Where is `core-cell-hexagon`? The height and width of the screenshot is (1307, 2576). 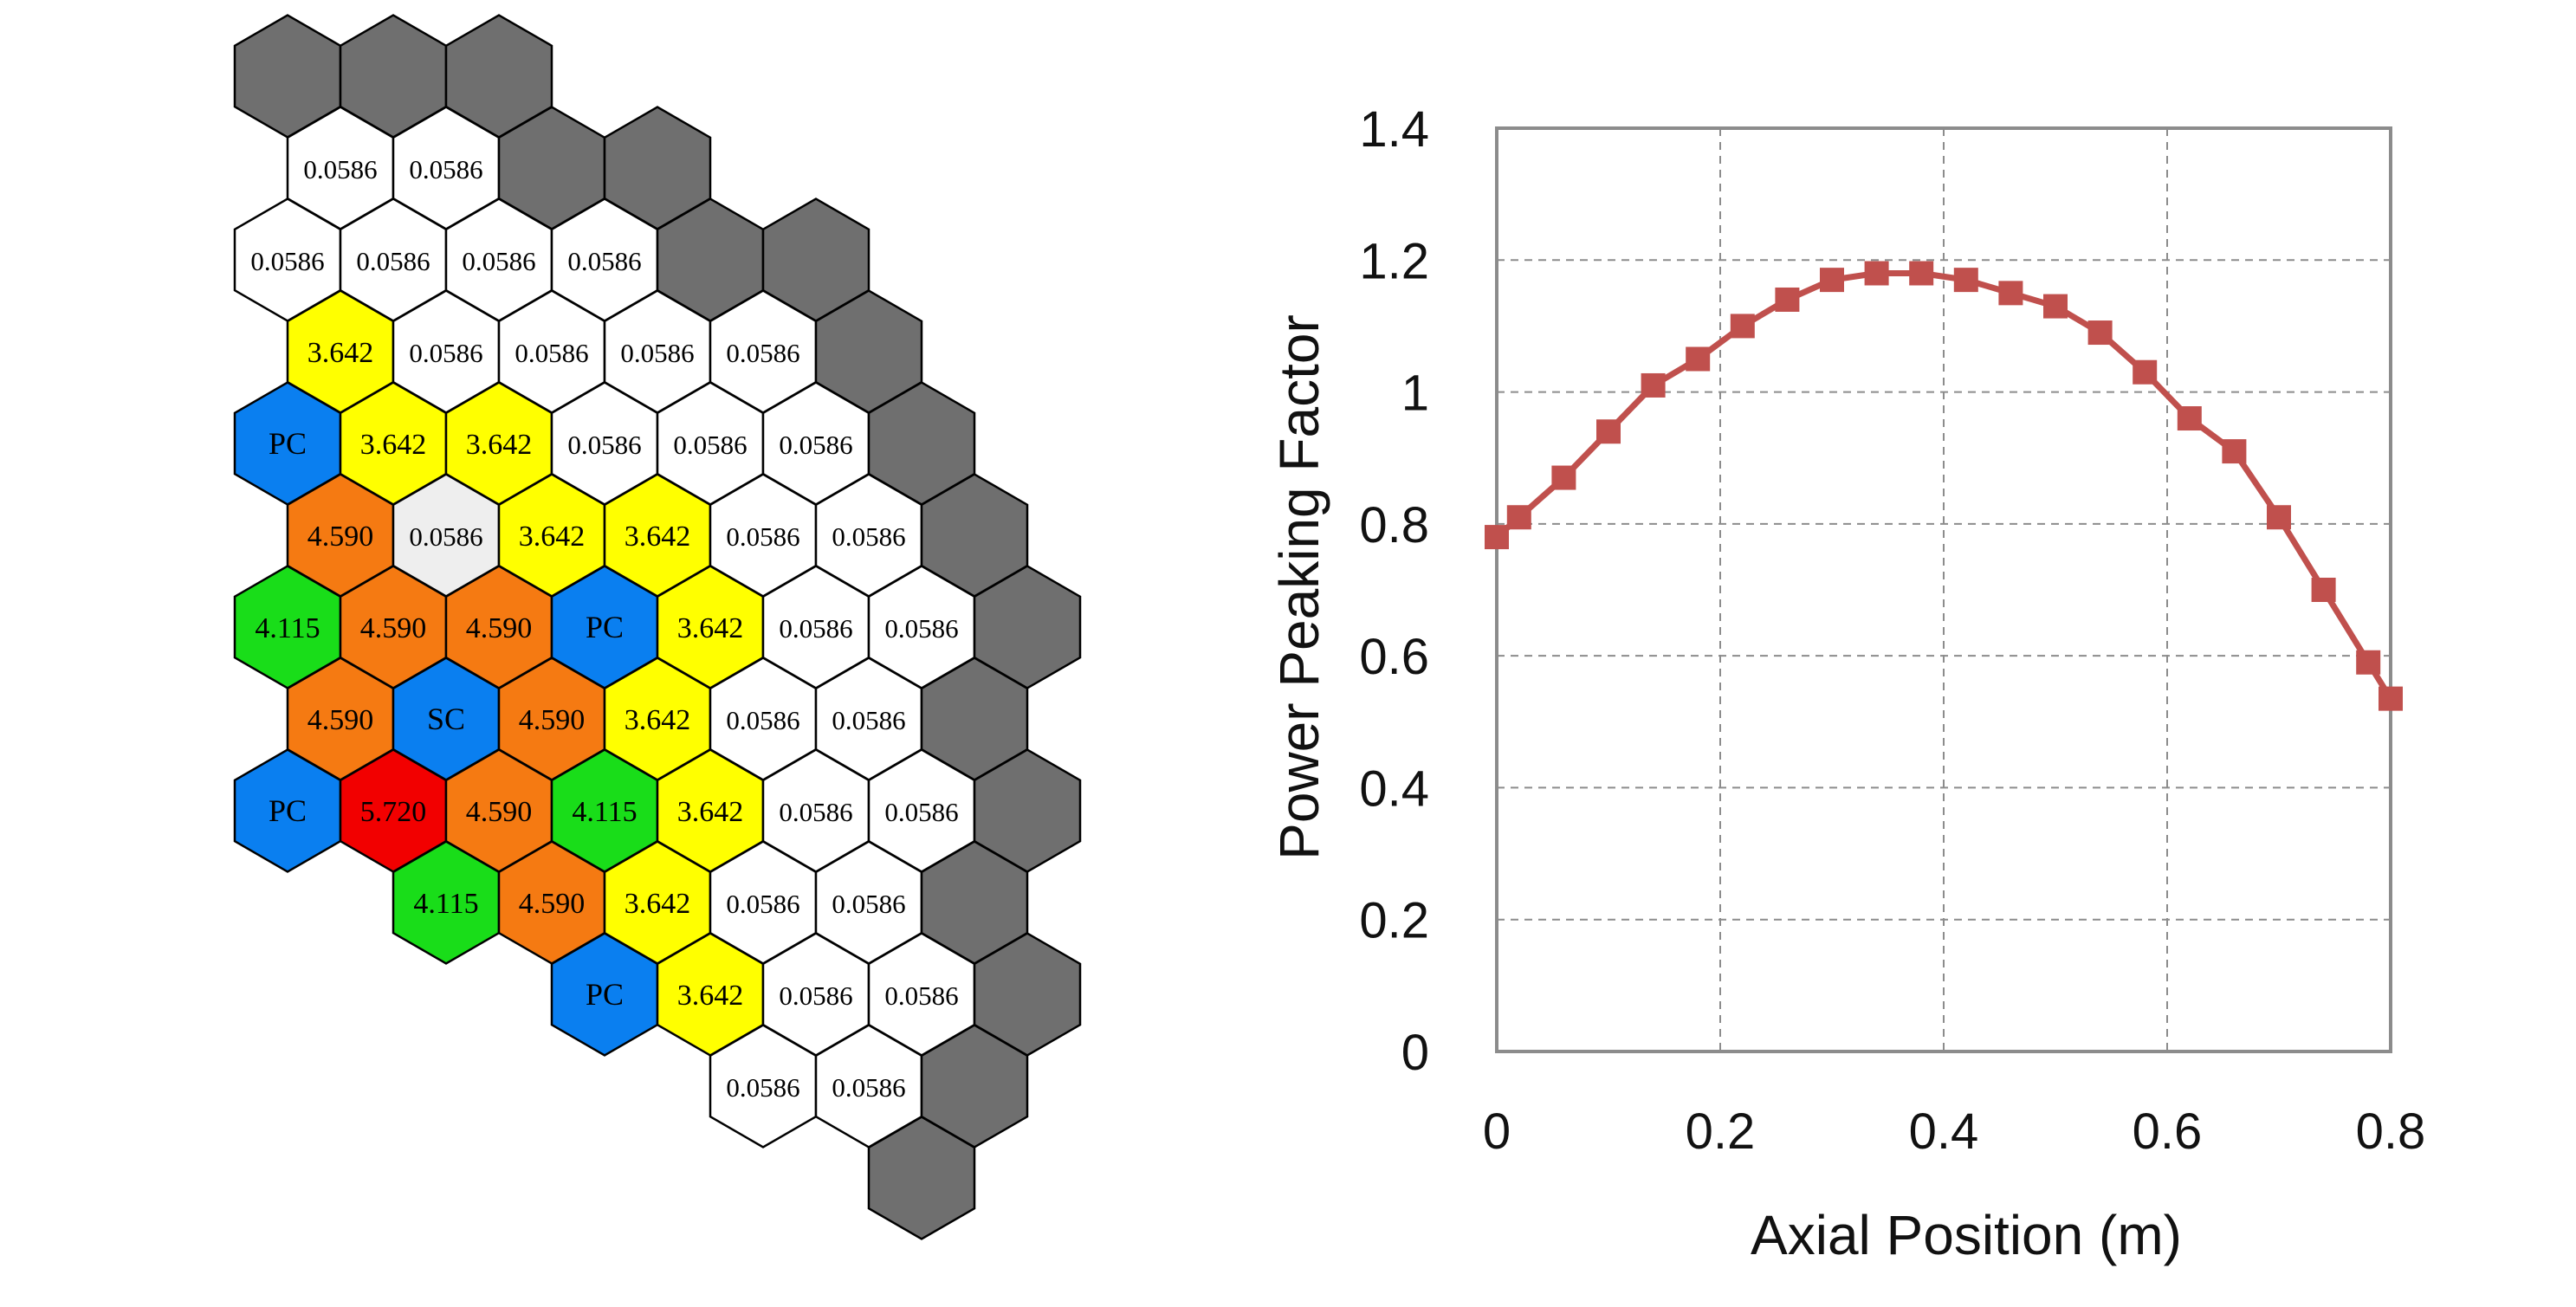 core-cell-hexagon is located at coordinates (921, 1178).